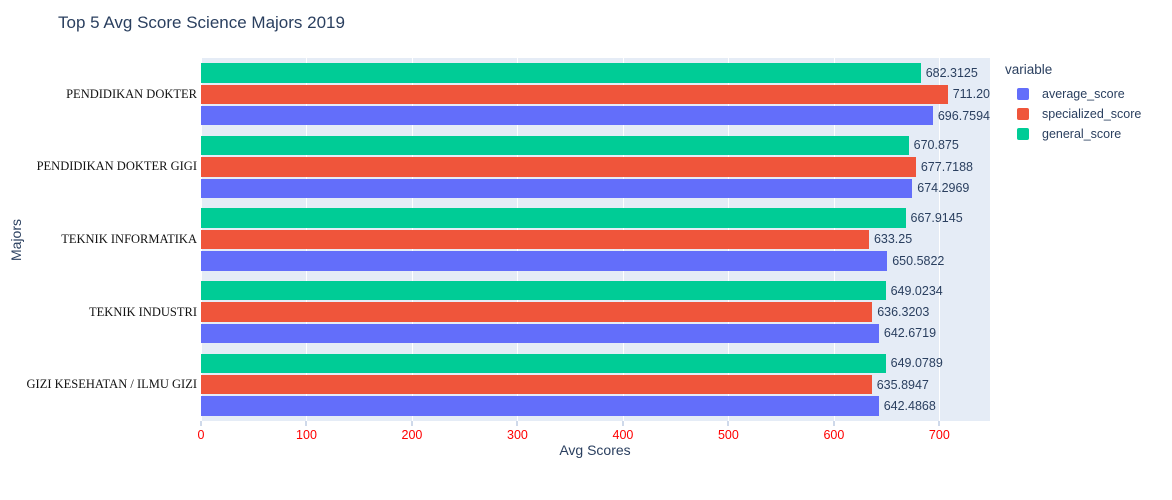  I want to click on bar-row: 649.0789, so click(595, 363).